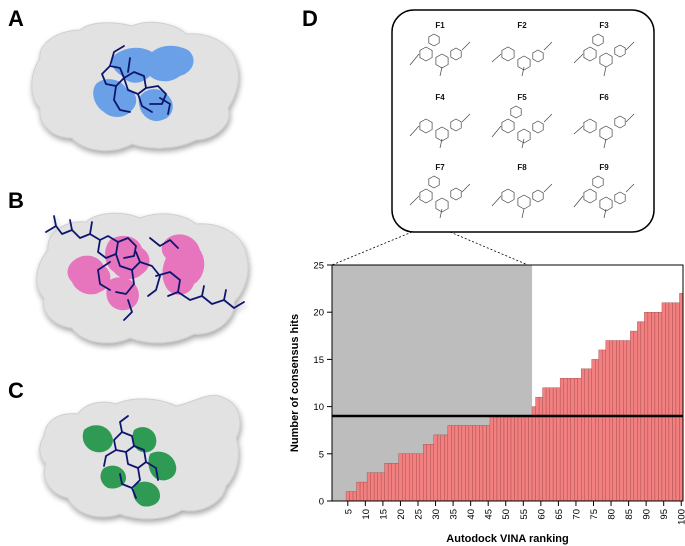 This screenshot has width=685, height=546. Describe the element at coordinates (318, 313) in the screenshot. I see `y-tick-label: 20` at that location.